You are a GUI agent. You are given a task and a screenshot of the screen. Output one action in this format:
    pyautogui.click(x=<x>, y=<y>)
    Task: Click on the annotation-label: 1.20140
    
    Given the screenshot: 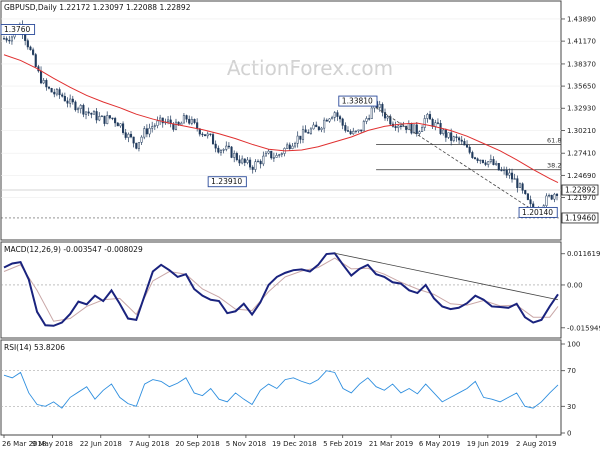 What is the action you would take?
    pyautogui.click(x=537, y=212)
    